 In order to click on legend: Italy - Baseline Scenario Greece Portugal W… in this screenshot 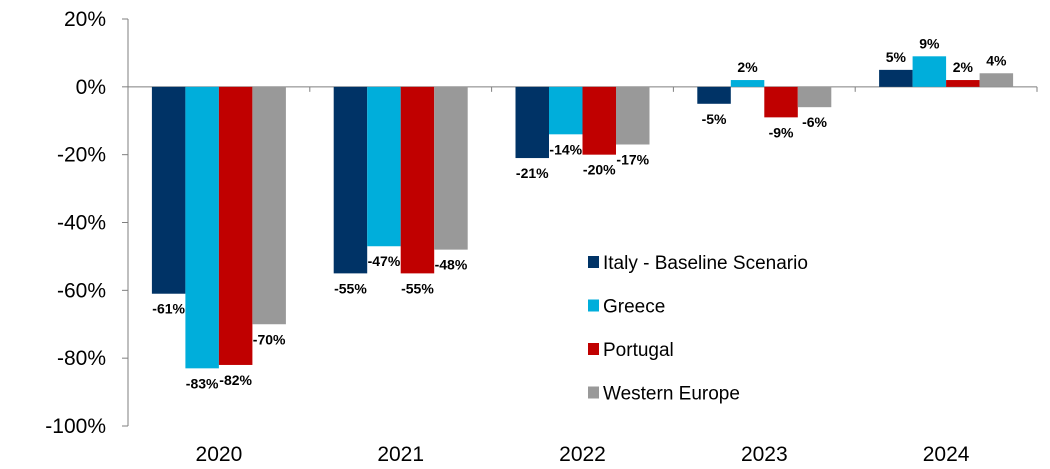, I will do `click(698, 329)`.